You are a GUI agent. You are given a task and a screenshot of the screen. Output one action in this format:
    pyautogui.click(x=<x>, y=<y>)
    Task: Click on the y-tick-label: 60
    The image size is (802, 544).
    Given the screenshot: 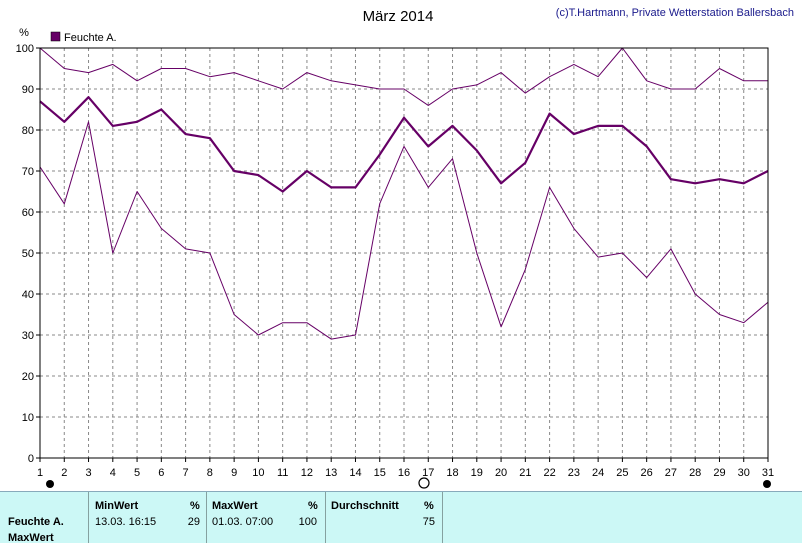 What is the action you would take?
    pyautogui.click(x=28, y=213)
    